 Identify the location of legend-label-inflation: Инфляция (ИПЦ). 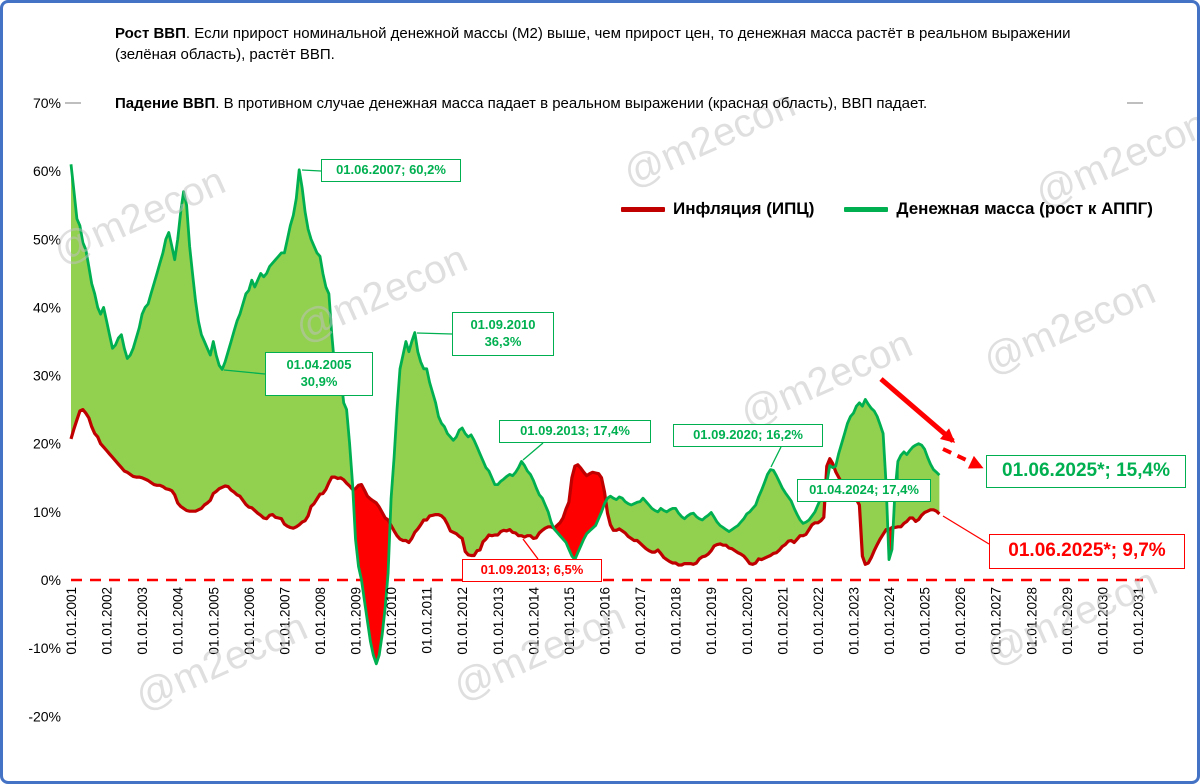
(744, 208).